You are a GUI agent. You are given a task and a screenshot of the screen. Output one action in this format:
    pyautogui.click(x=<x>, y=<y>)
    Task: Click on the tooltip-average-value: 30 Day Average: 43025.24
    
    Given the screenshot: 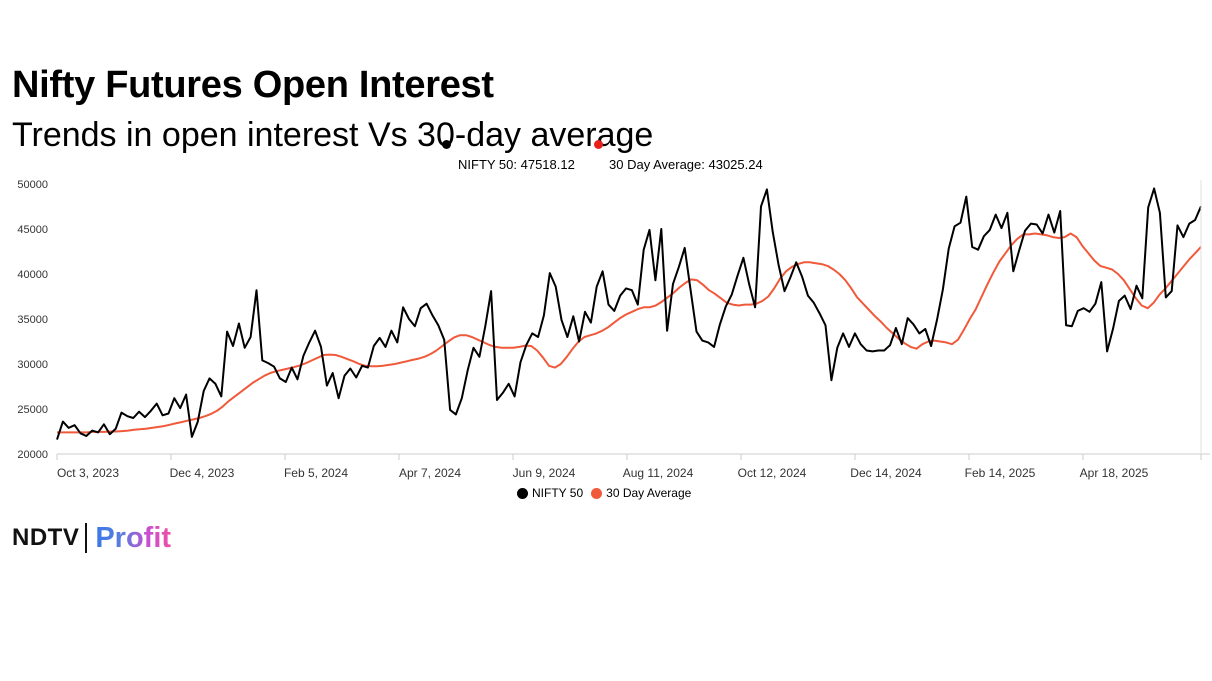 What is the action you would take?
    pyautogui.click(x=686, y=164)
    